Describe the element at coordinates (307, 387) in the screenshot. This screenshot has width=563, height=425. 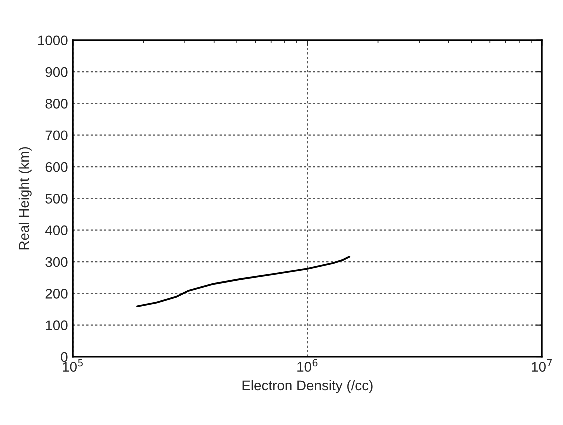
I see `x-axis-title: Electron Density (/cc)` at that location.